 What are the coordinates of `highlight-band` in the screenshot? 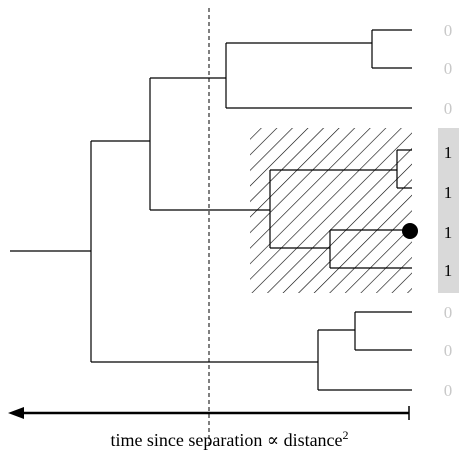 It's located at (448, 210).